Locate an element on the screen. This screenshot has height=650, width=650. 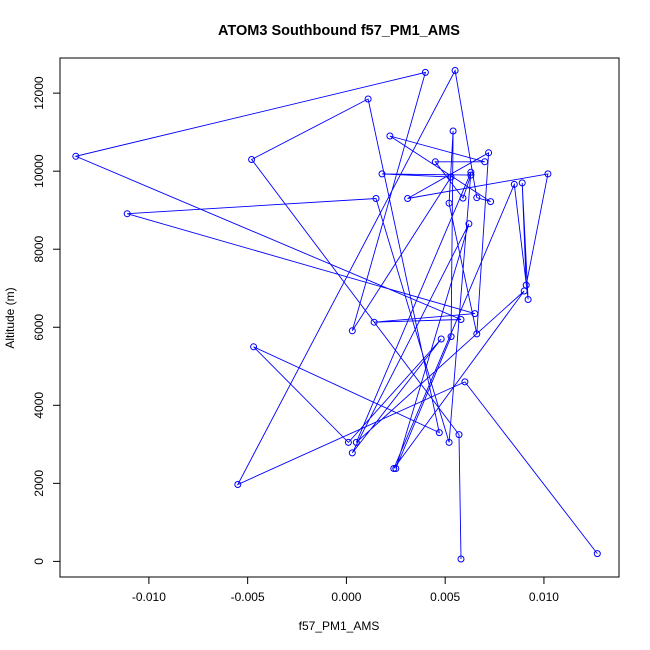
y-tick-label: 4000 is located at coordinates (39, 405).